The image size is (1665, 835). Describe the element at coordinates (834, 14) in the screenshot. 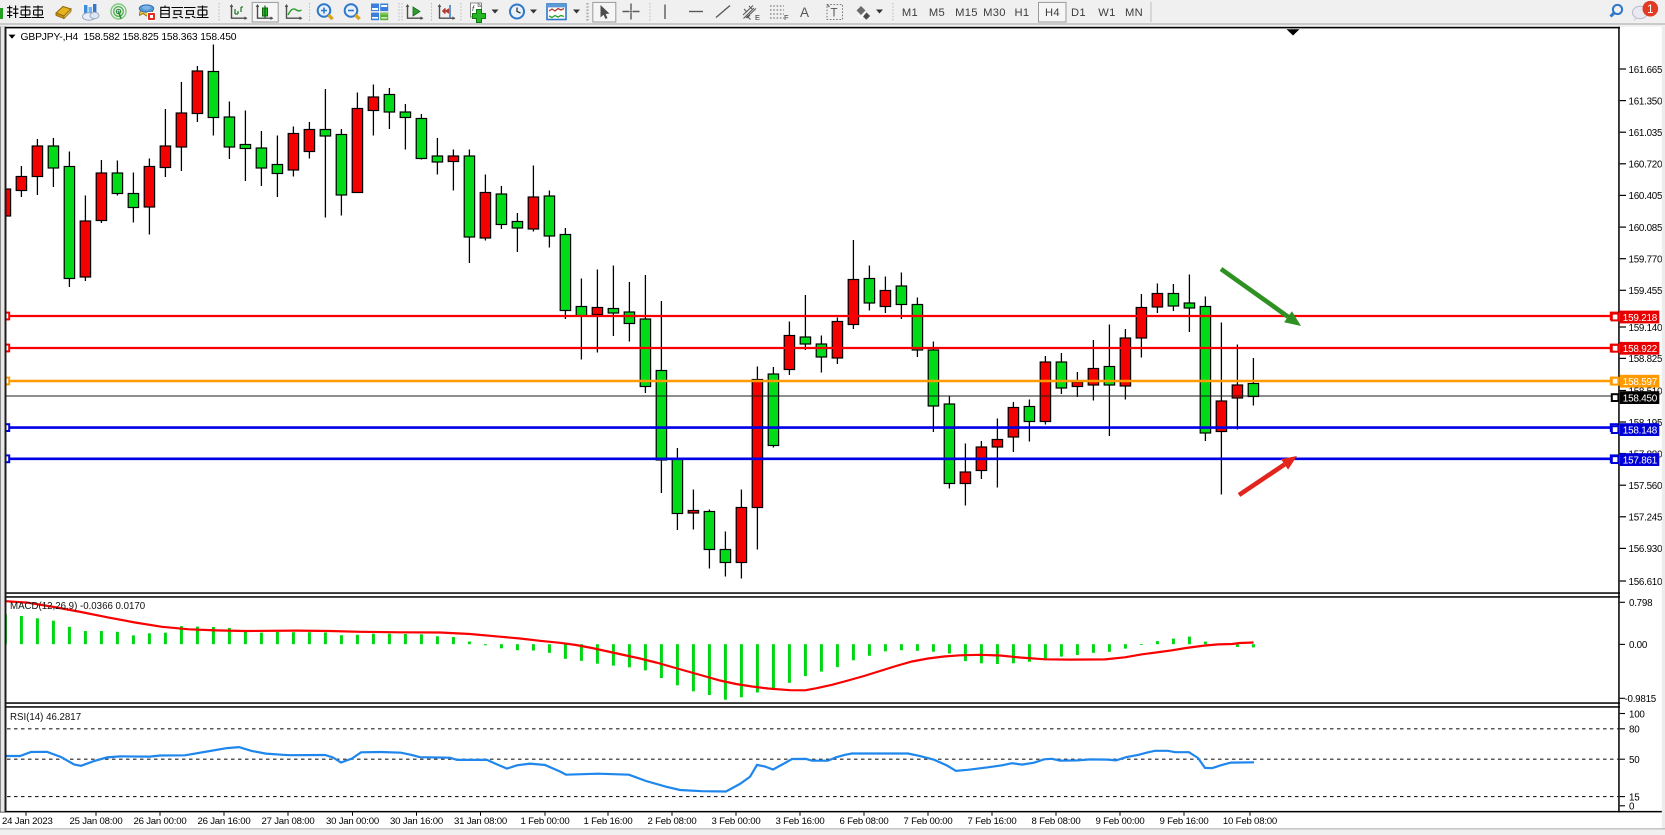

I see `svg-text: T` at that location.